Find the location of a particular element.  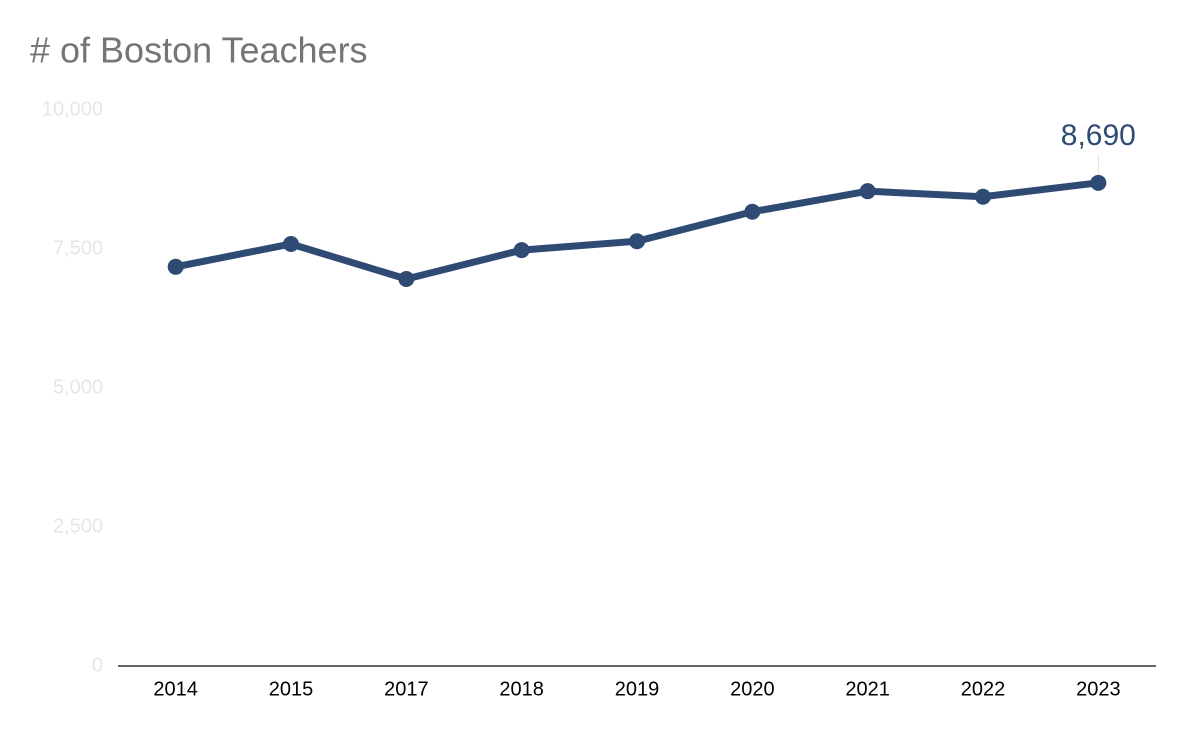

y-tick-label: 5,000 is located at coordinates (78, 387).